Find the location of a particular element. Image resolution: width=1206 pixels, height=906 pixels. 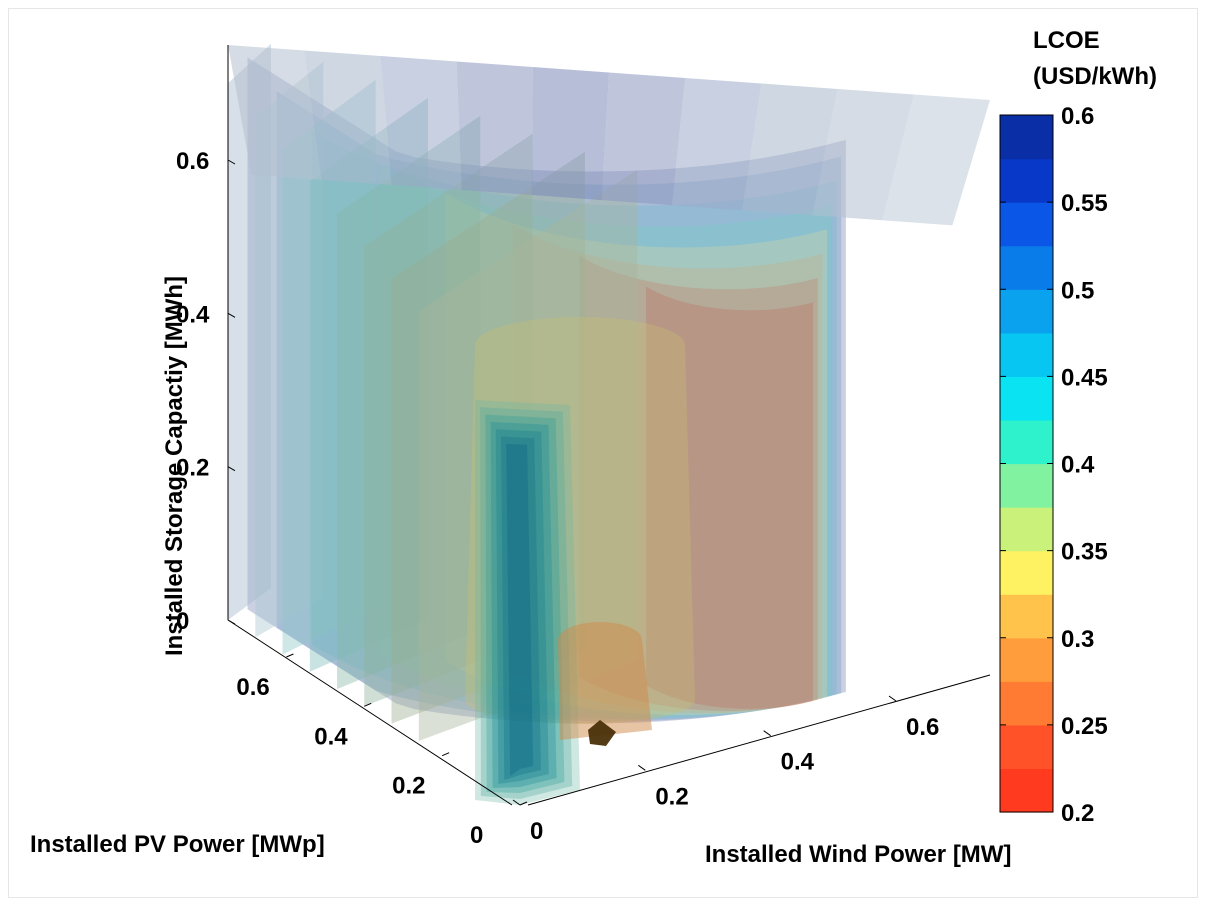

colorbar-title-line2: (USD/kWh) is located at coordinates (1095, 76).